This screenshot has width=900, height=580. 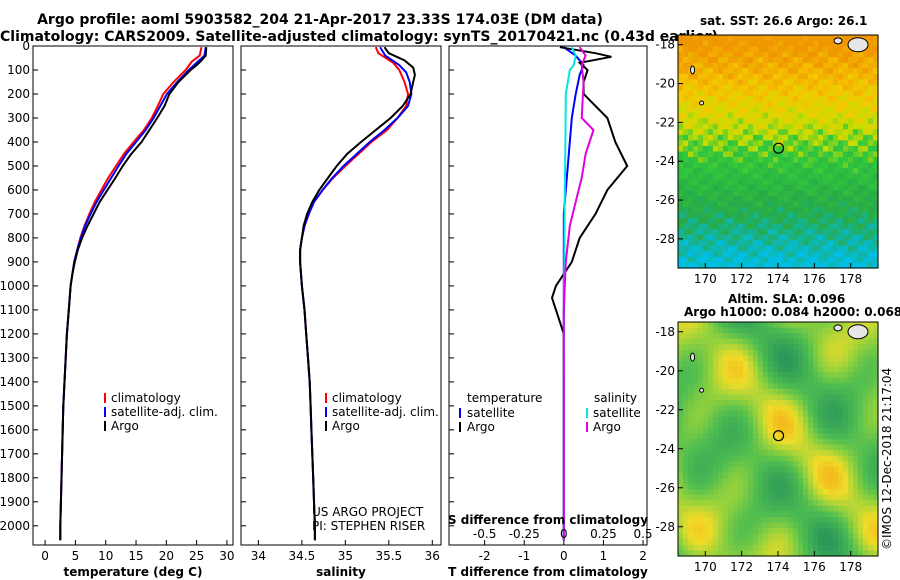 What do you see at coordinates (15, 454) in the screenshot?
I see `depth-tick-label: 1700` at bounding box center [15, 454].